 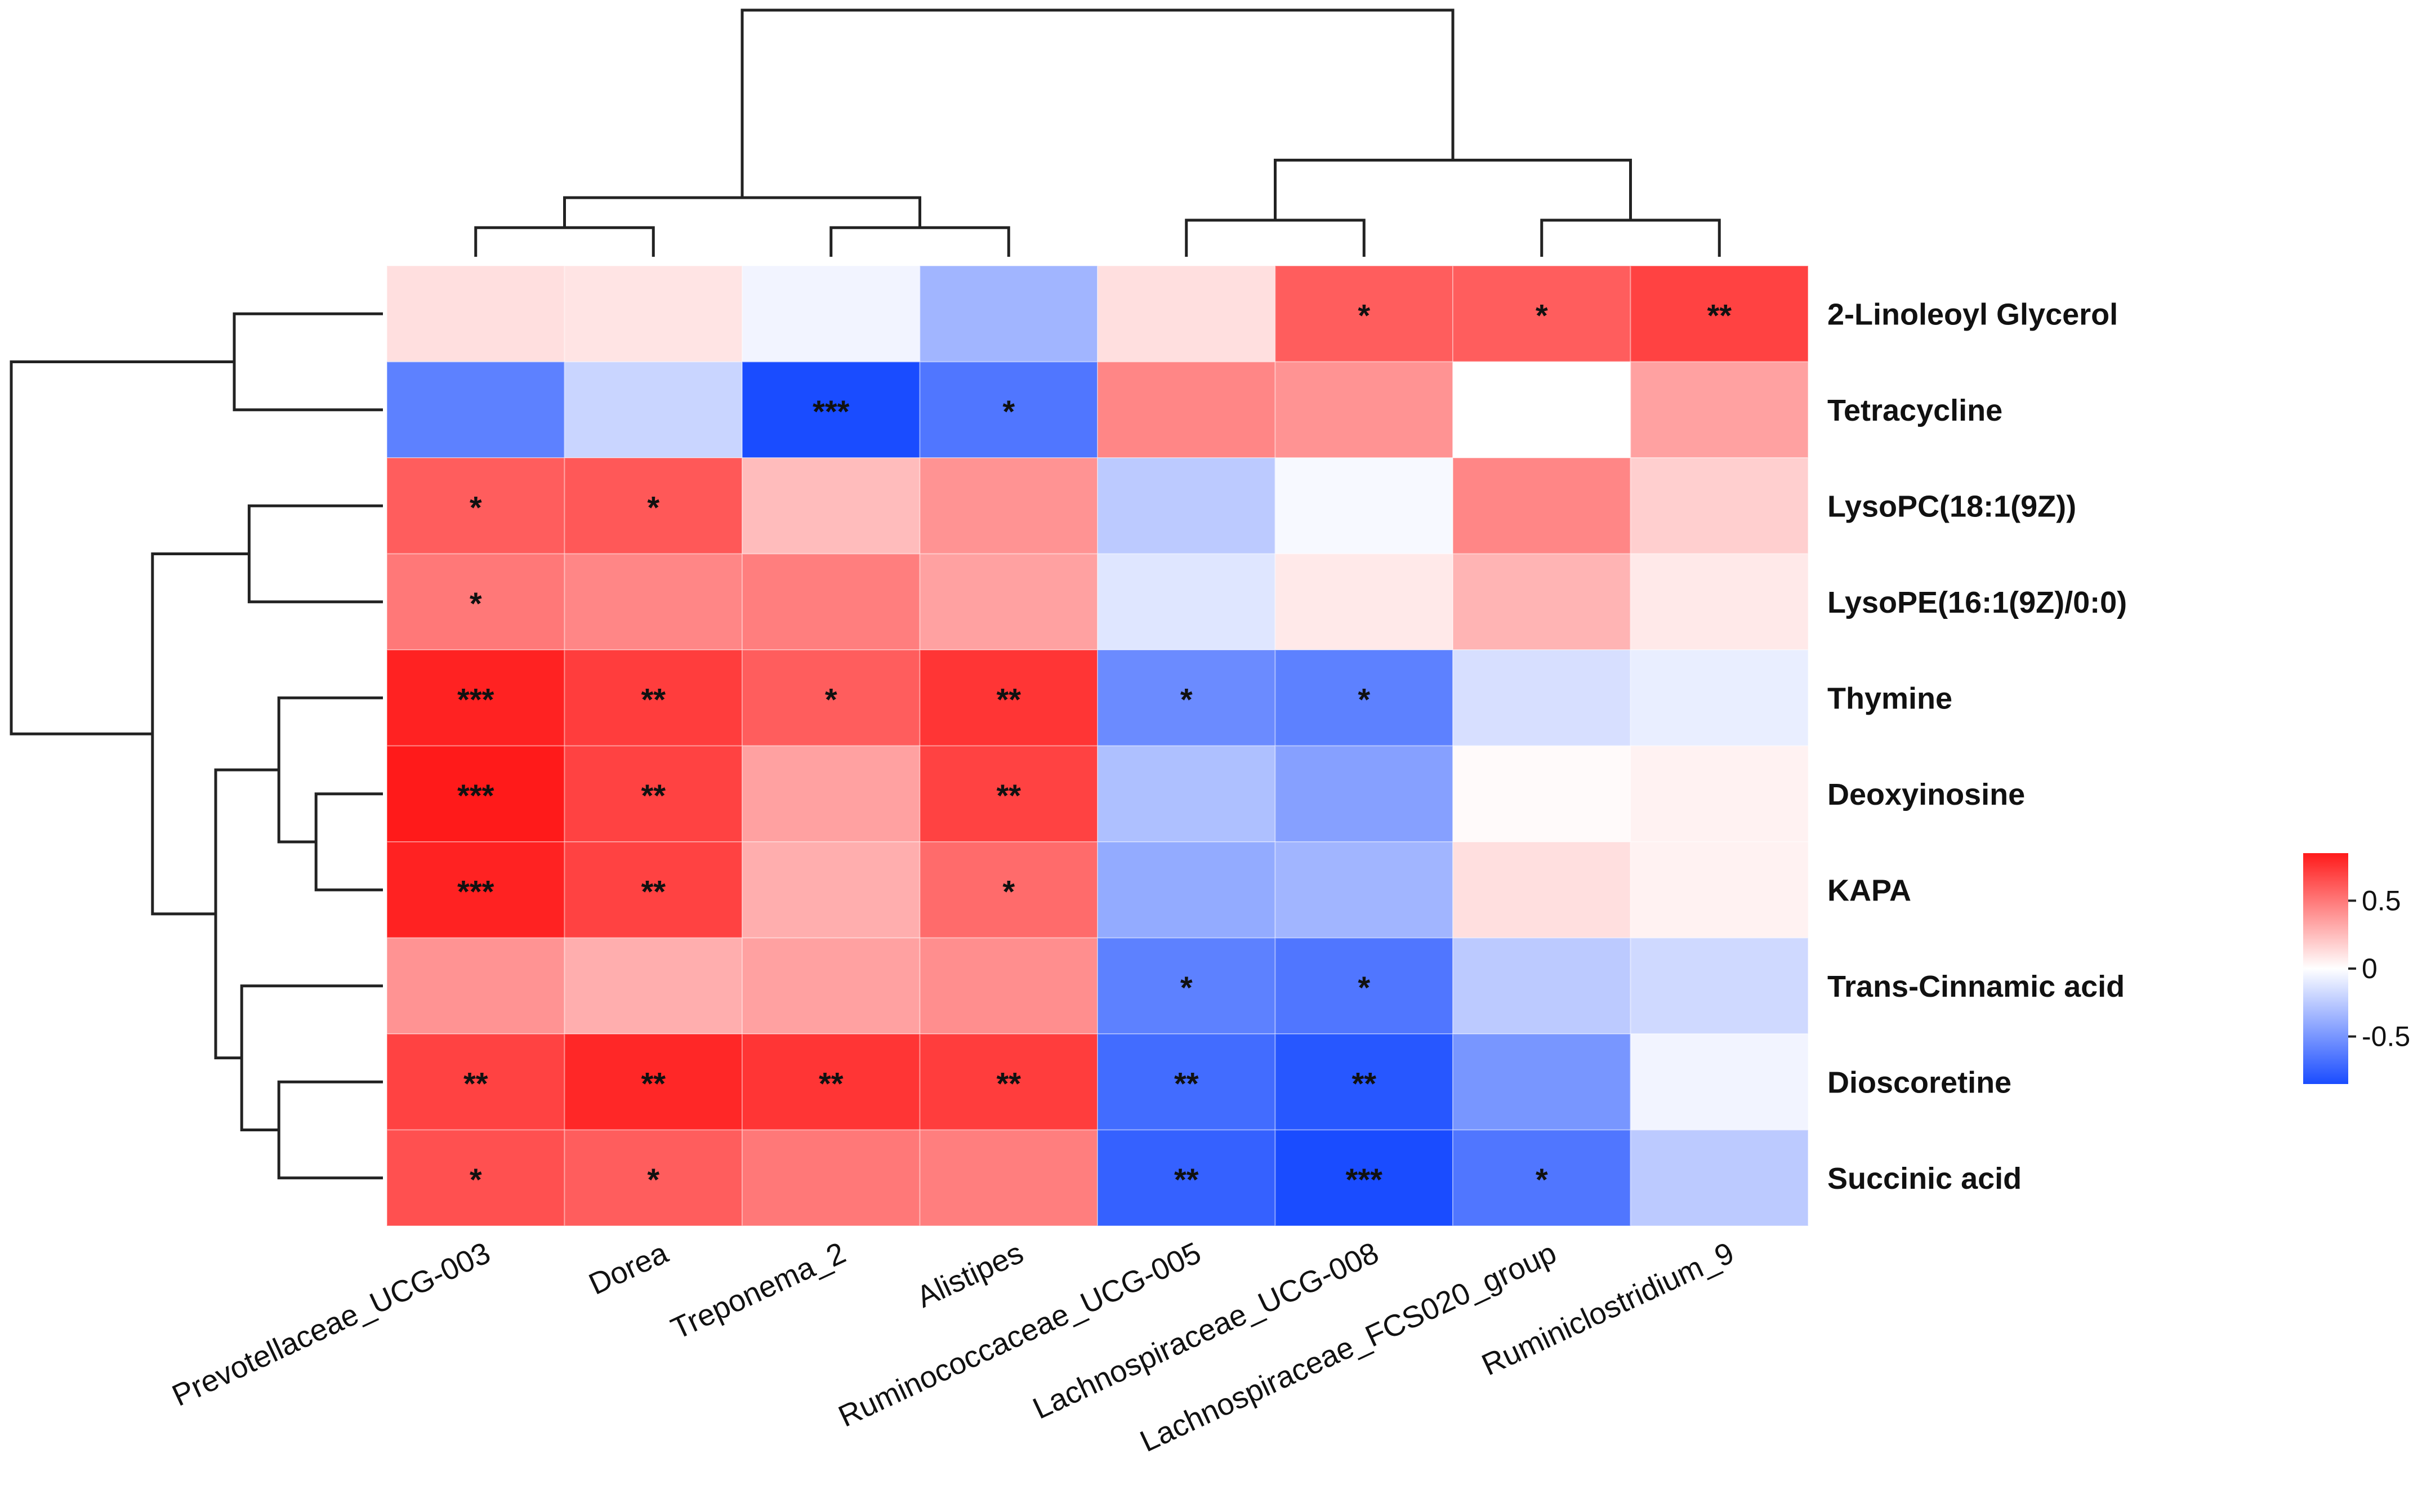 What do you see at coordinates (1919, 1082) in the screenshot?
I see `row-label: Dioscoretine` at bounding box center [1919, 1082].